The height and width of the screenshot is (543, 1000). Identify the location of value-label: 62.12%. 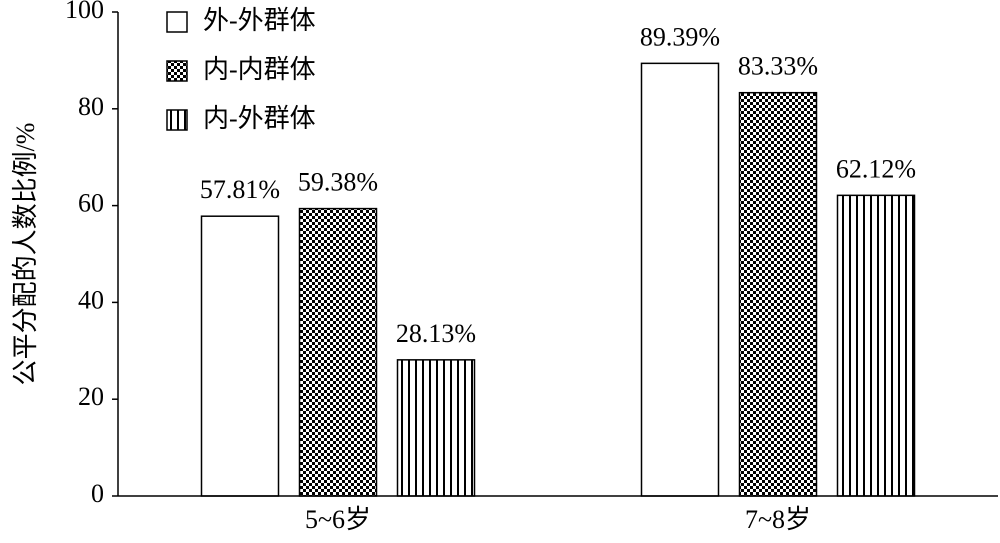
(876, 168).